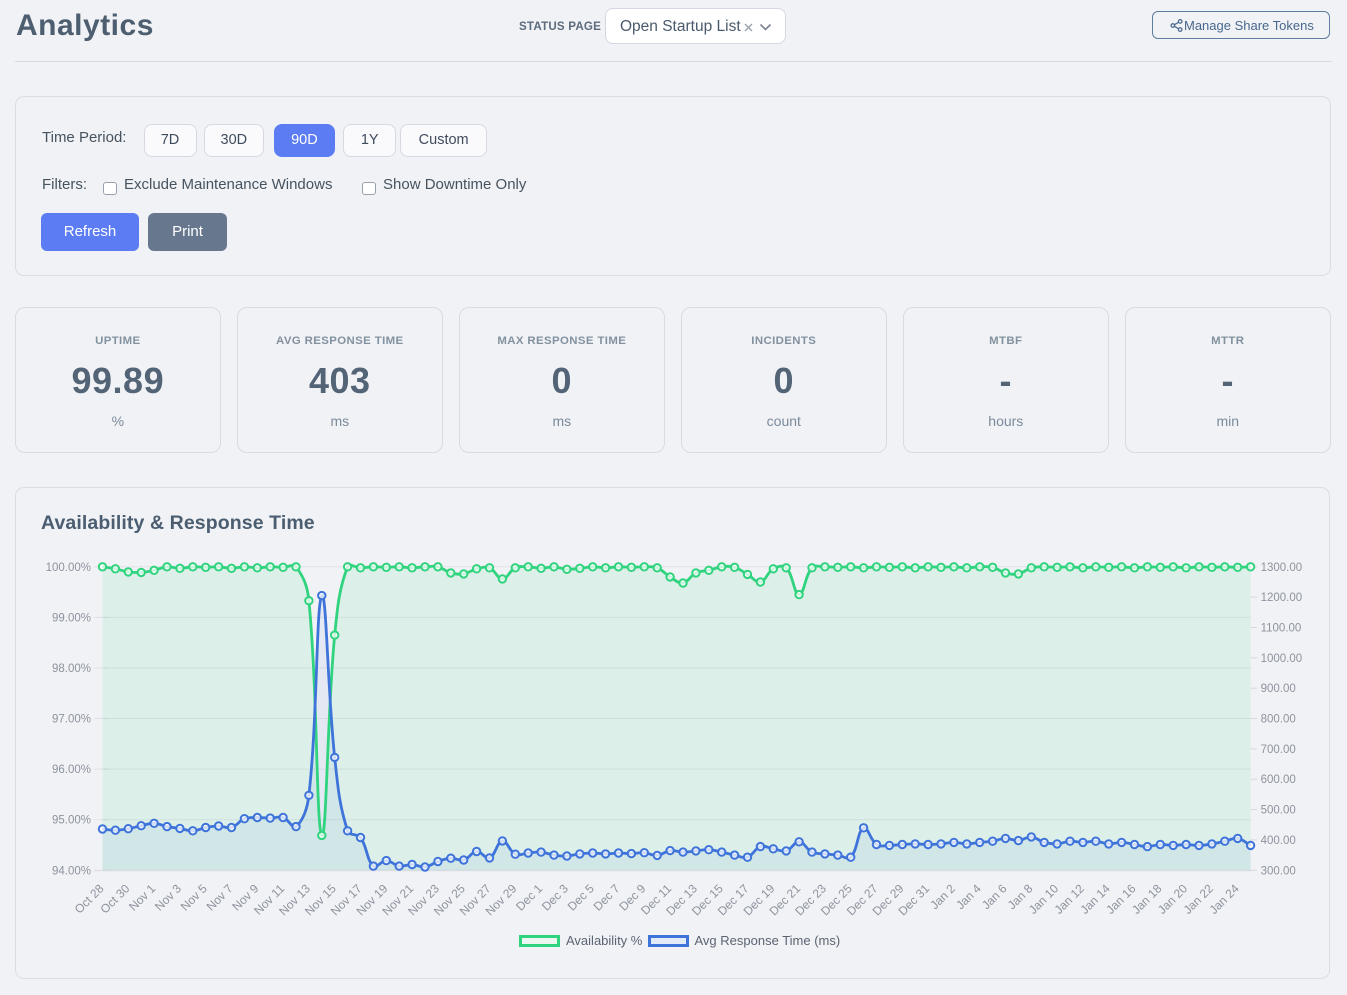 This screenshot has width=1347, height=995. Describe the element at coordinates (1278, 780) in the screenshot. I see `svg-text: 600.00` at that location.